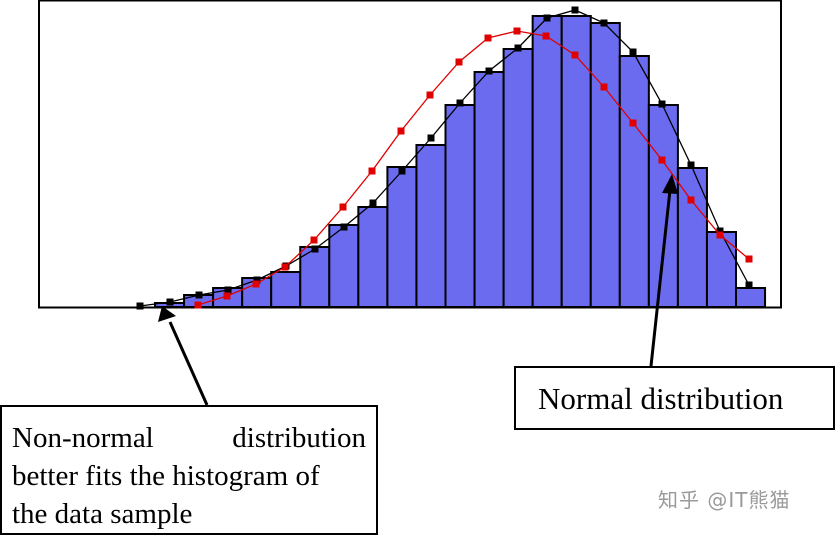  I want to click on callout-left-word1: Non-normal, so click(83, 438).